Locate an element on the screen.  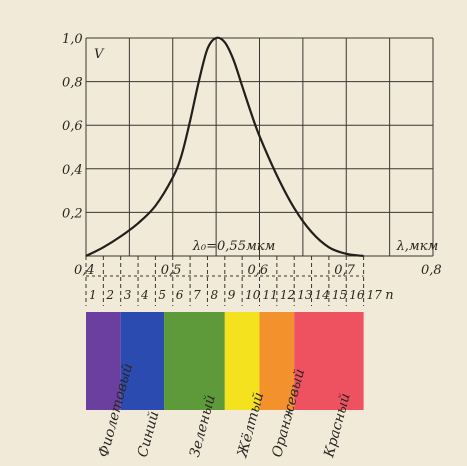
band-label: Синий is located at coordinates (149, 435).